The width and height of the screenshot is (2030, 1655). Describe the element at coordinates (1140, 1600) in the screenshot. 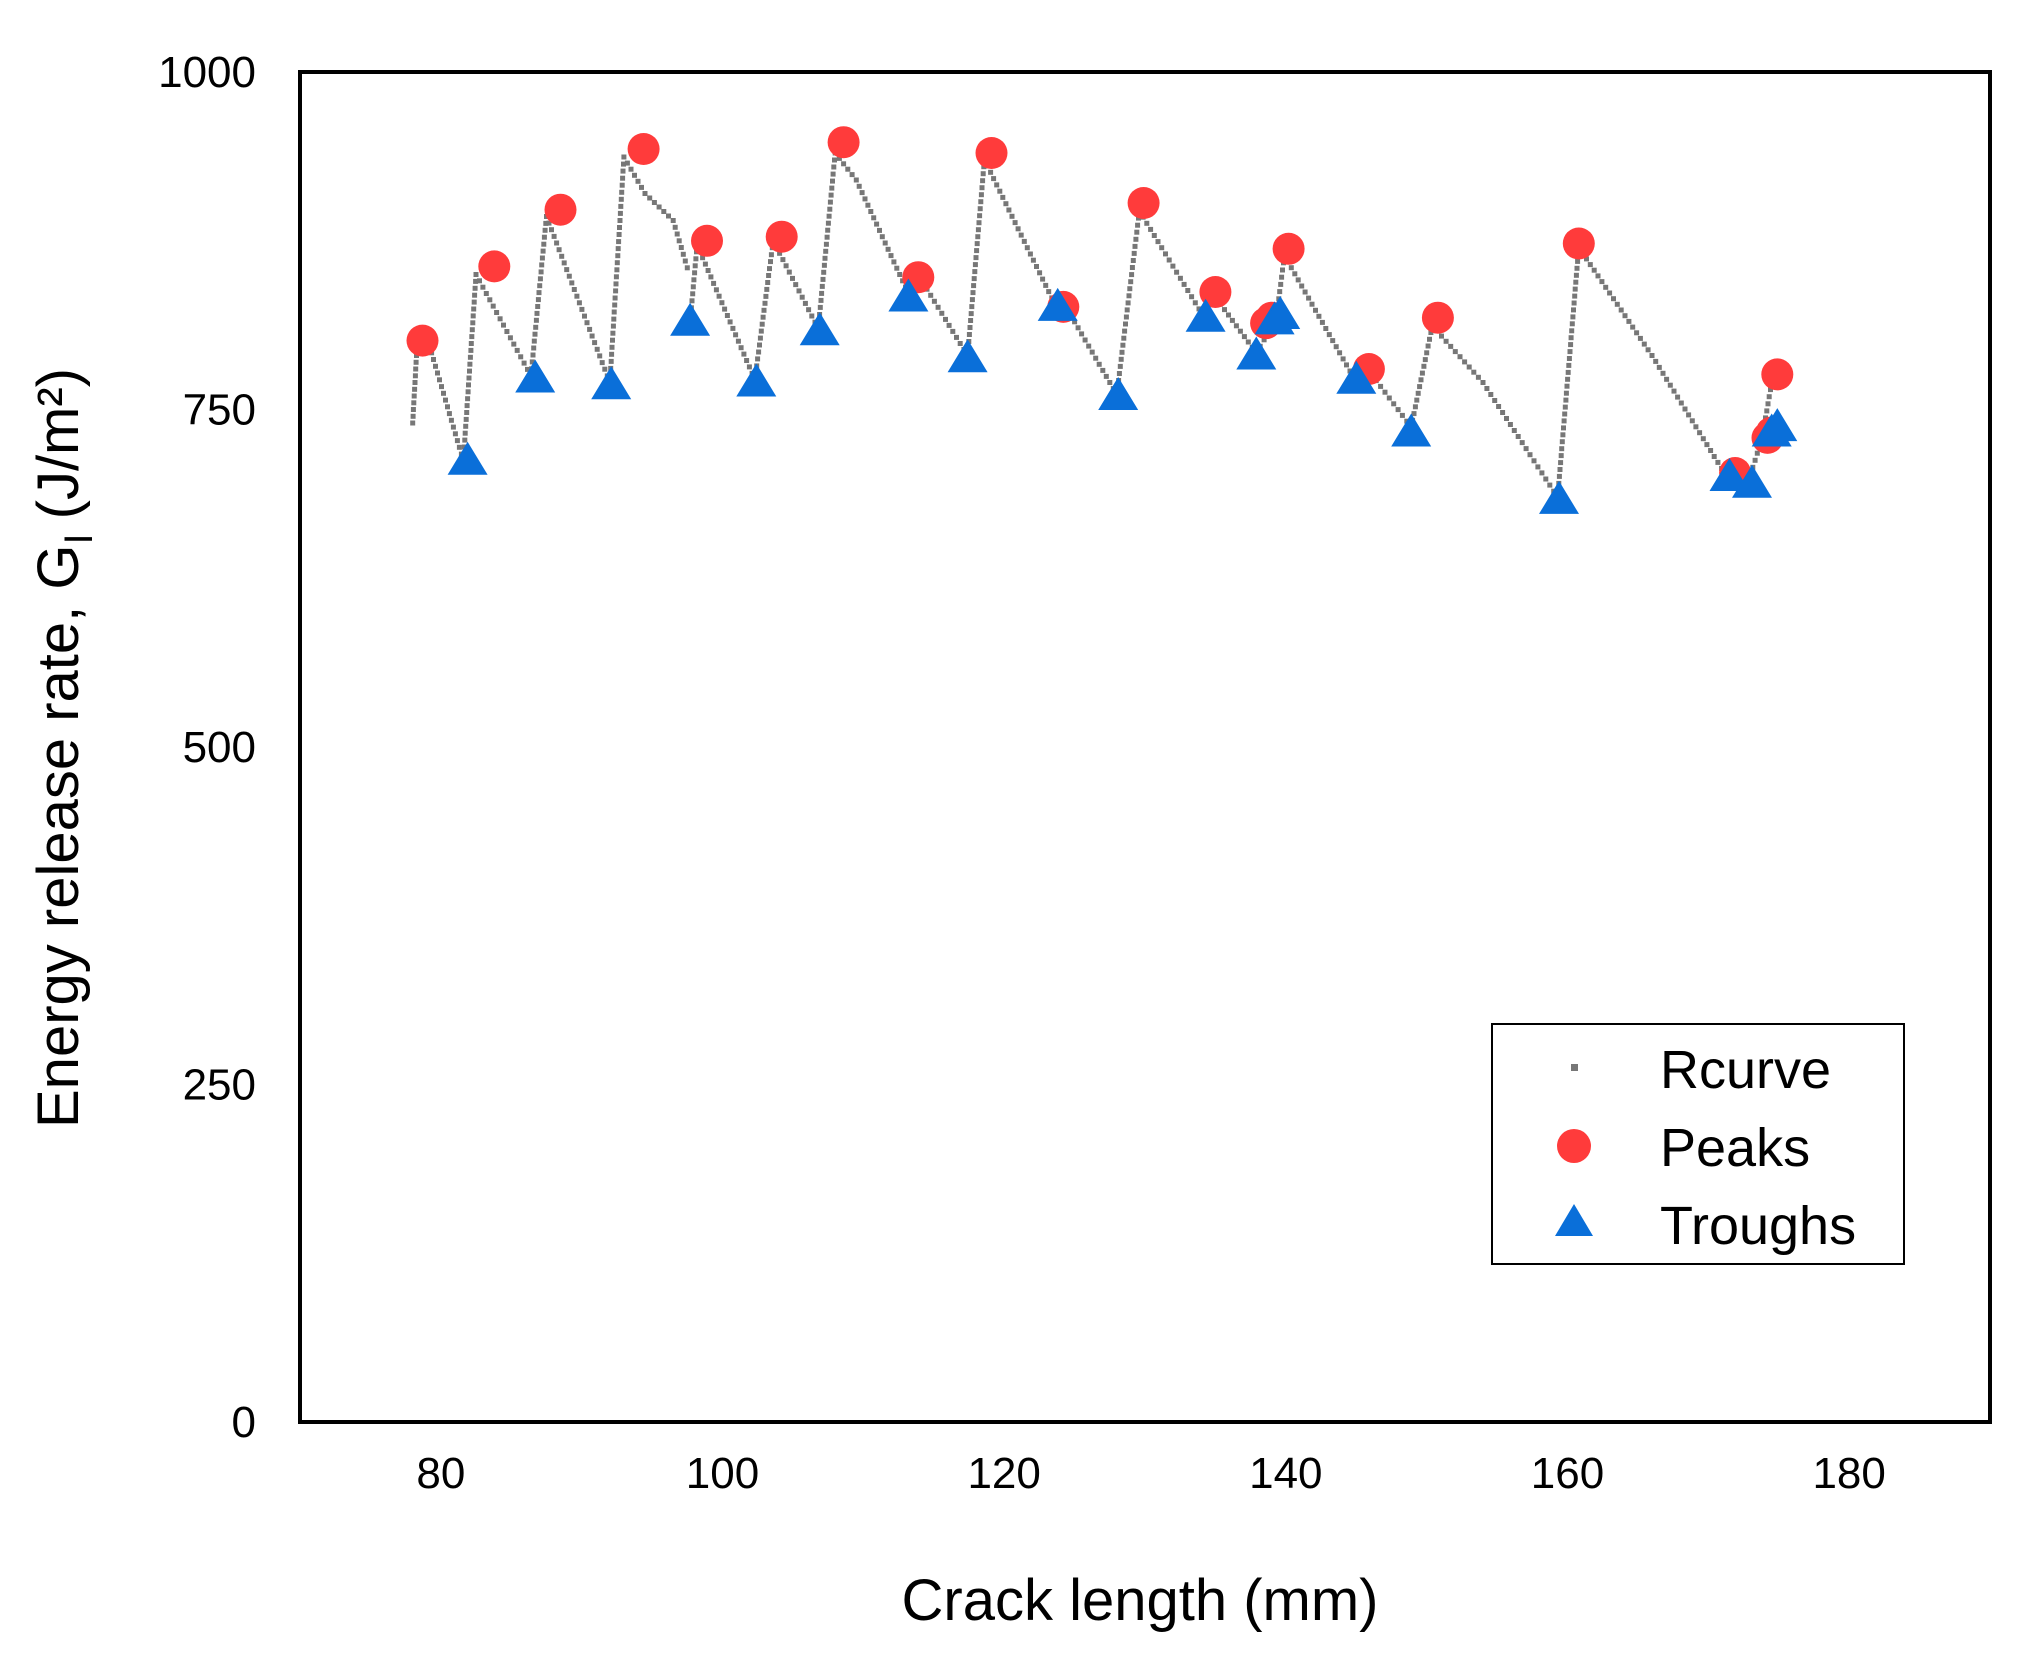

I see `x-axis-label: Crack length (mm)` at that location.